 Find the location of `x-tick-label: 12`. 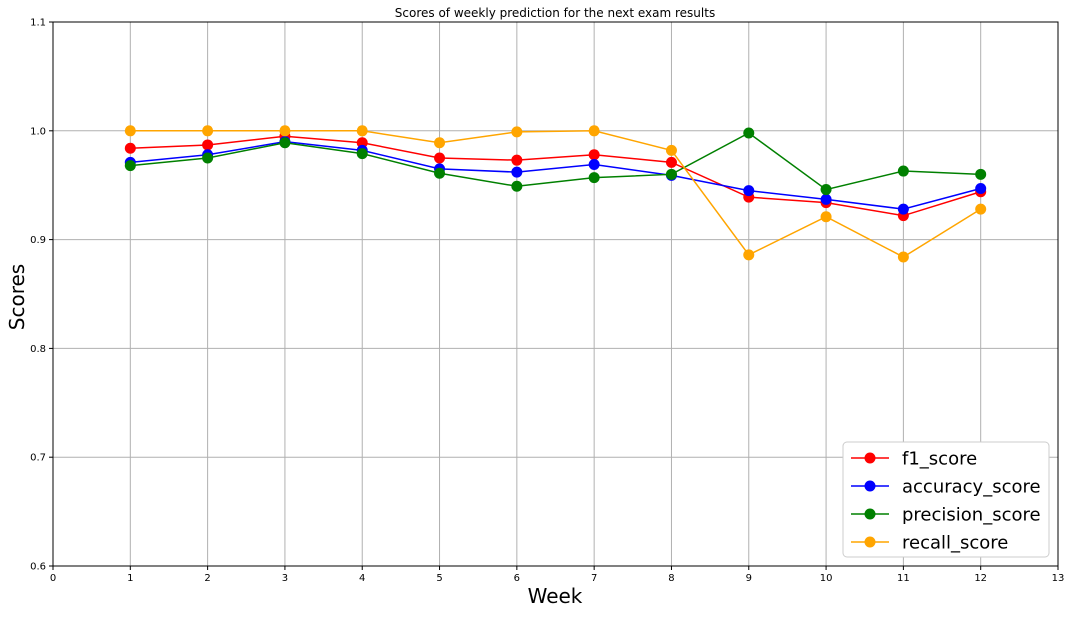

x-tick-label: 12 is located at coordinates (980, 578).